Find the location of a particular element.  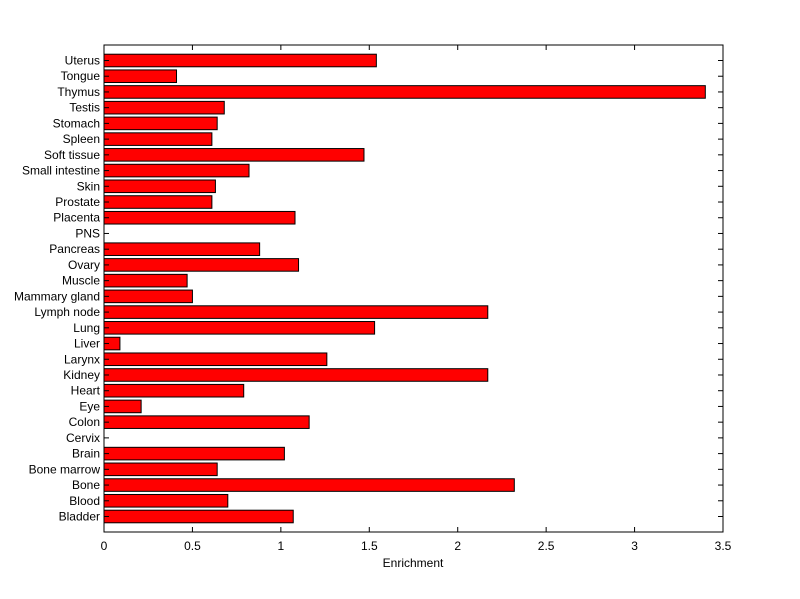

bar-colon is located at coordinates (206, 422).